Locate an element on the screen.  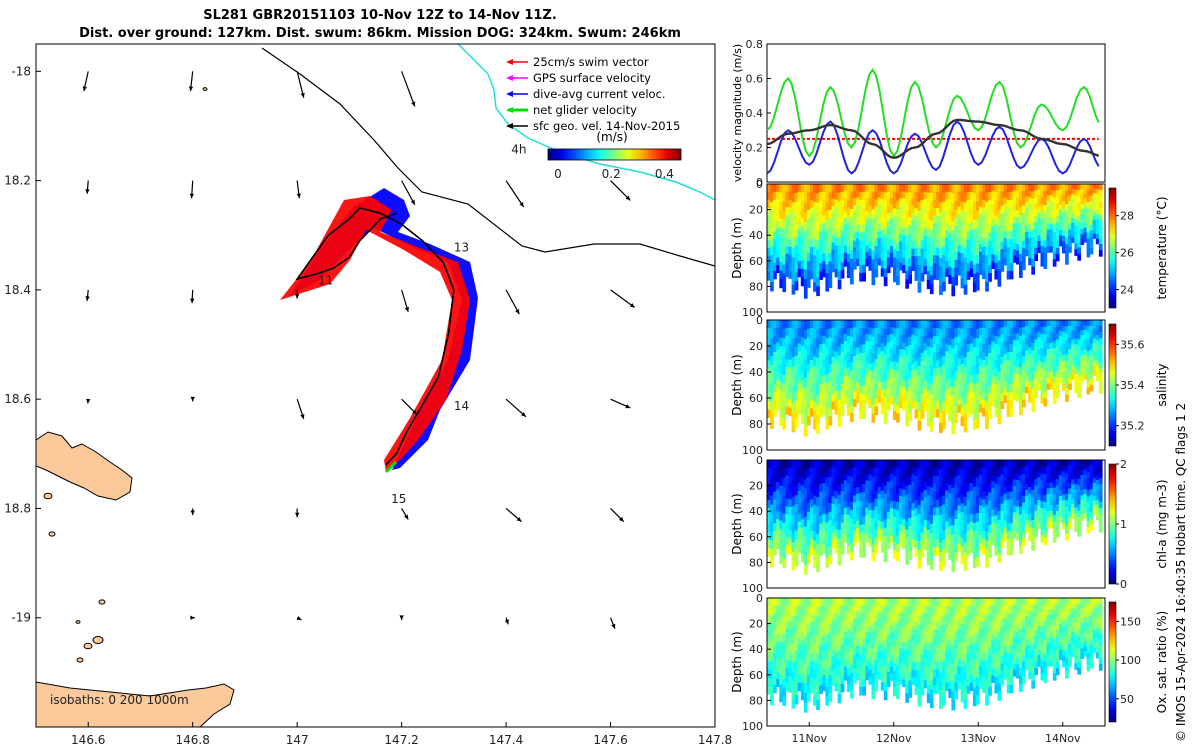
vel-ytick-label-1: 0.2 is located at coordinates (755, 148).